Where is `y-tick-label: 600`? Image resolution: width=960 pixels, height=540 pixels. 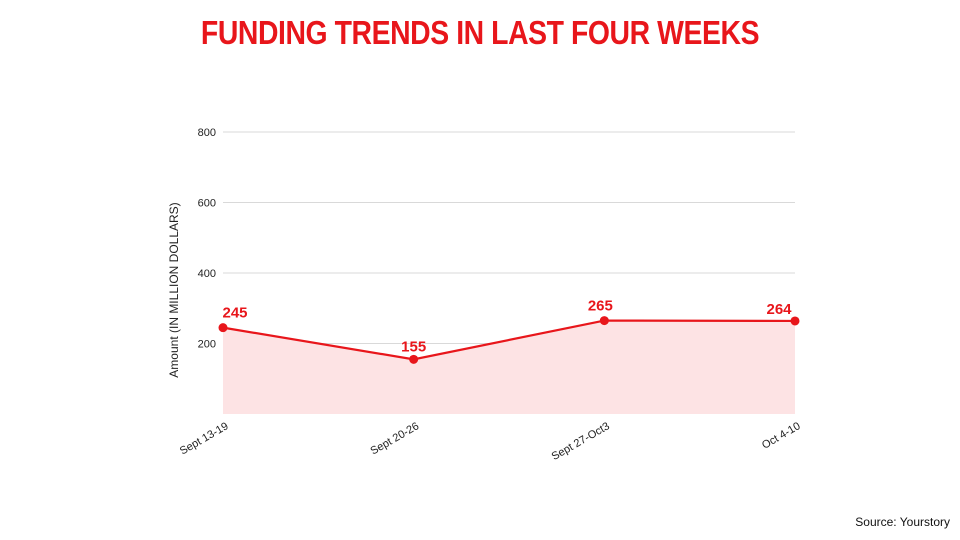
y-tick-label: 600 is located at coordinates (207, 204).